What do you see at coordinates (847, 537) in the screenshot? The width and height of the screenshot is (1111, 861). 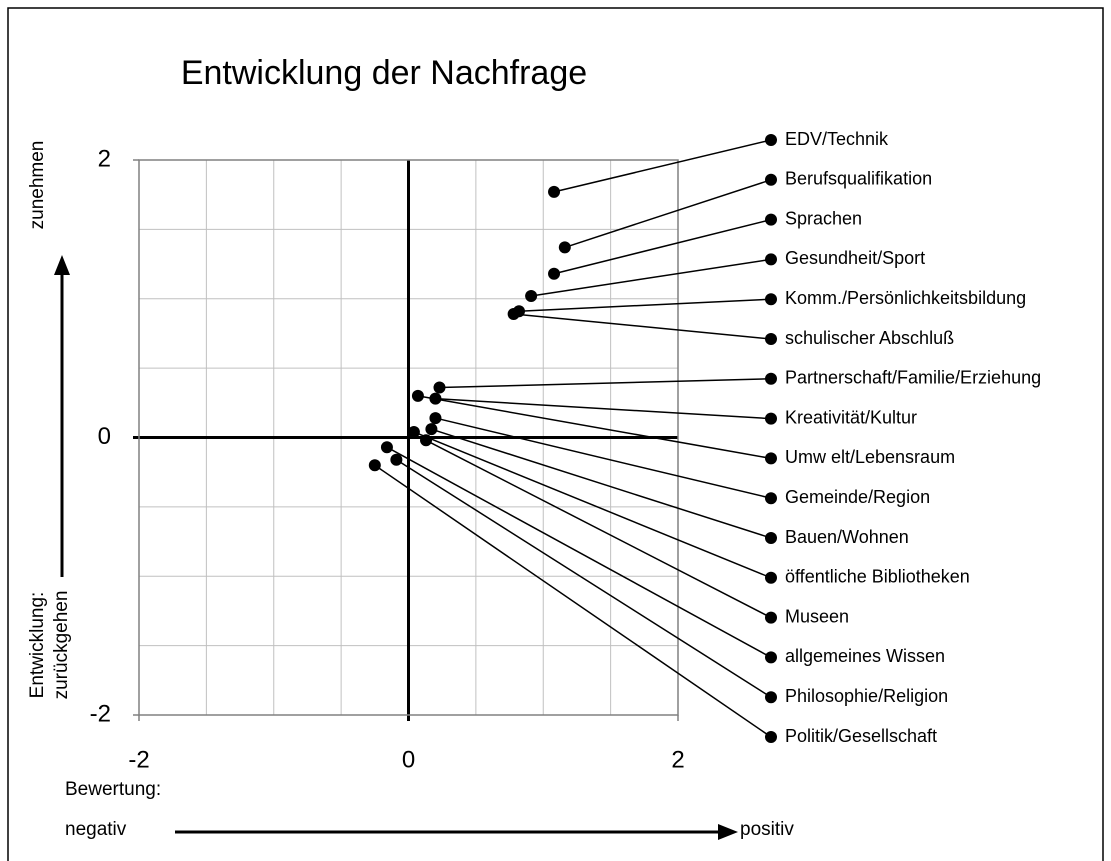 I see `point-label: Bauen/Wohnen` at bounding box center [847, 537].